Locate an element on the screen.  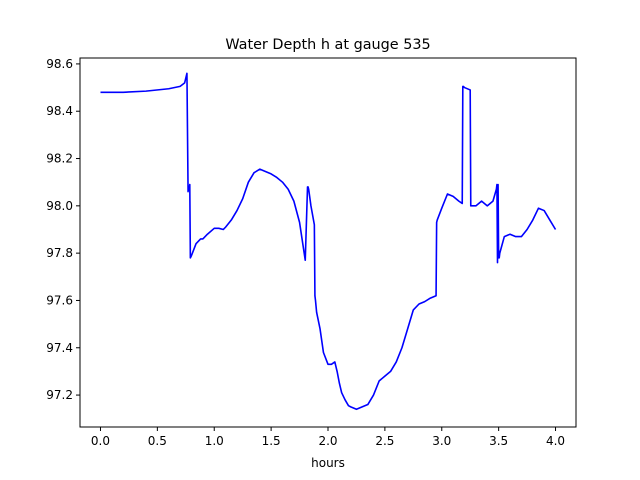
y-axis: 97.2 97.4 97.6 97.8 98.0 98.2 98.4 98.6 is located at coordinates (63, 229).